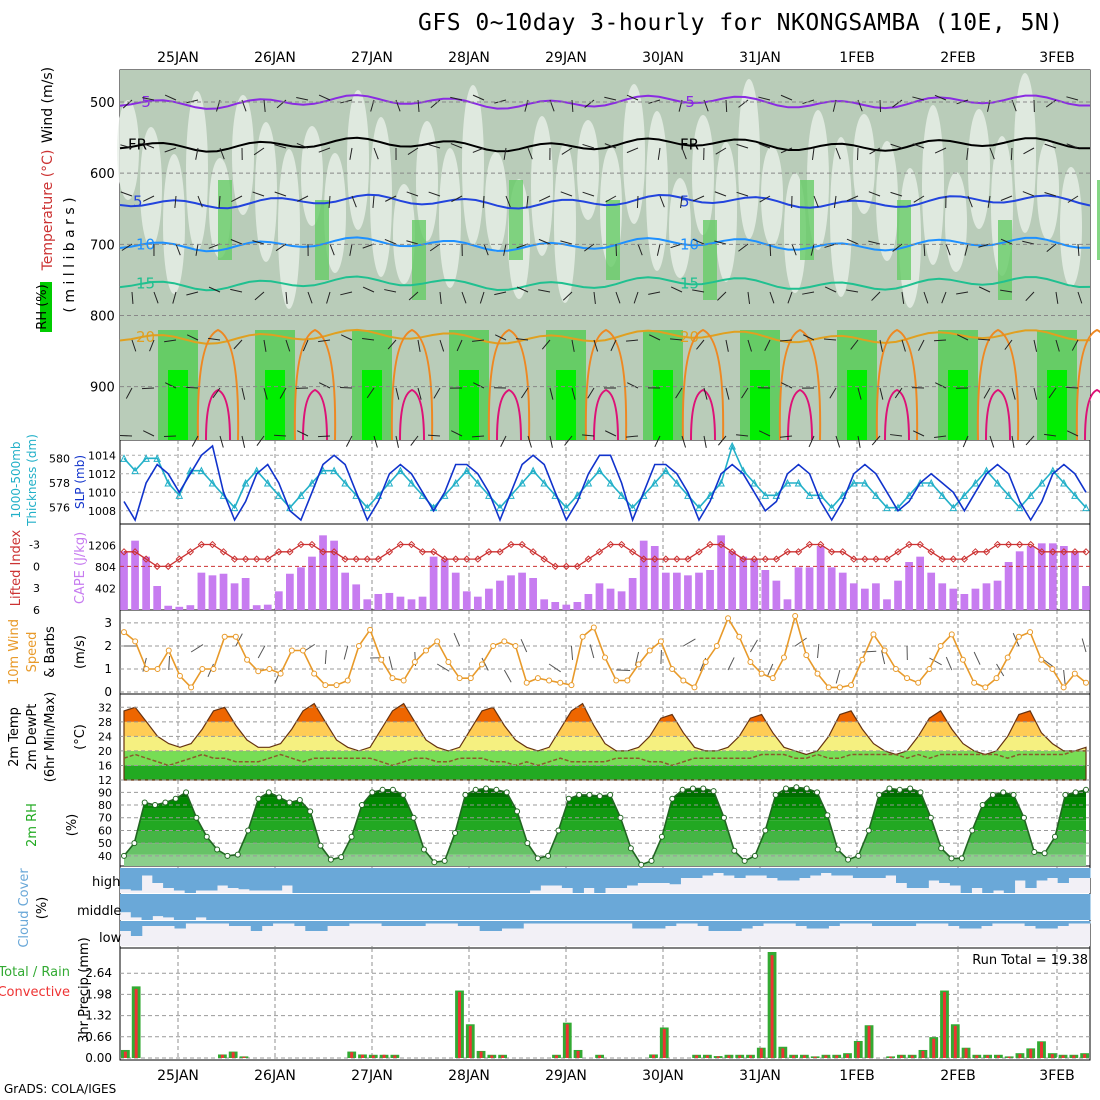 The width and height of the screenshot is (1100, 1100). I want to click on top-date-label: 31JAN, so click(760, 58).